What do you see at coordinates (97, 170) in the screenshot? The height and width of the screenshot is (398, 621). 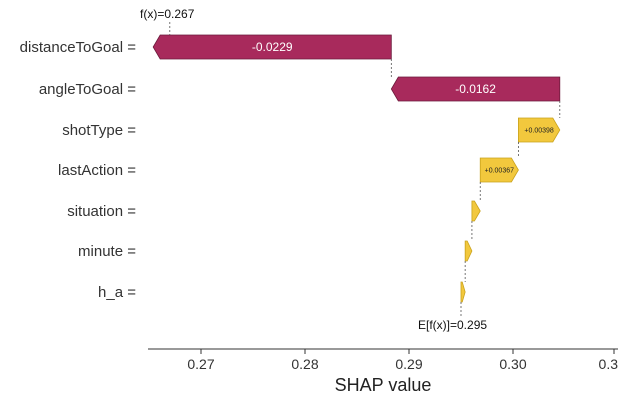 I see `feature-label: lastAction =` at bounding box center [97, 170].